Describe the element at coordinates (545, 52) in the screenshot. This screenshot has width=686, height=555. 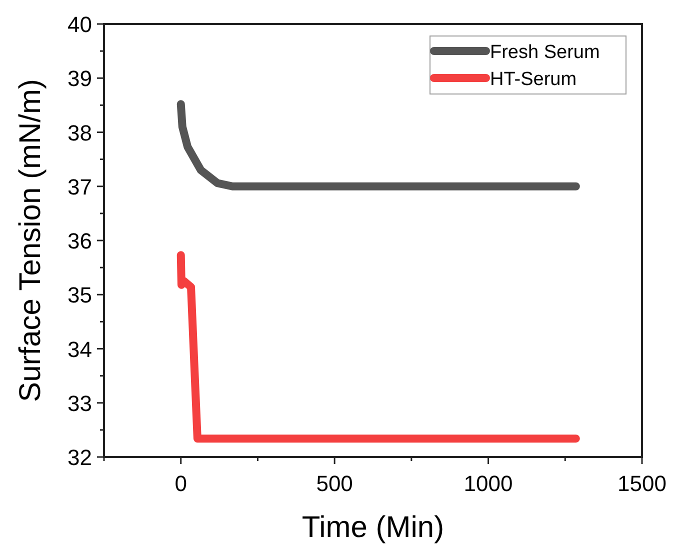
I see `legend-label: Fresh Serum` at that location.